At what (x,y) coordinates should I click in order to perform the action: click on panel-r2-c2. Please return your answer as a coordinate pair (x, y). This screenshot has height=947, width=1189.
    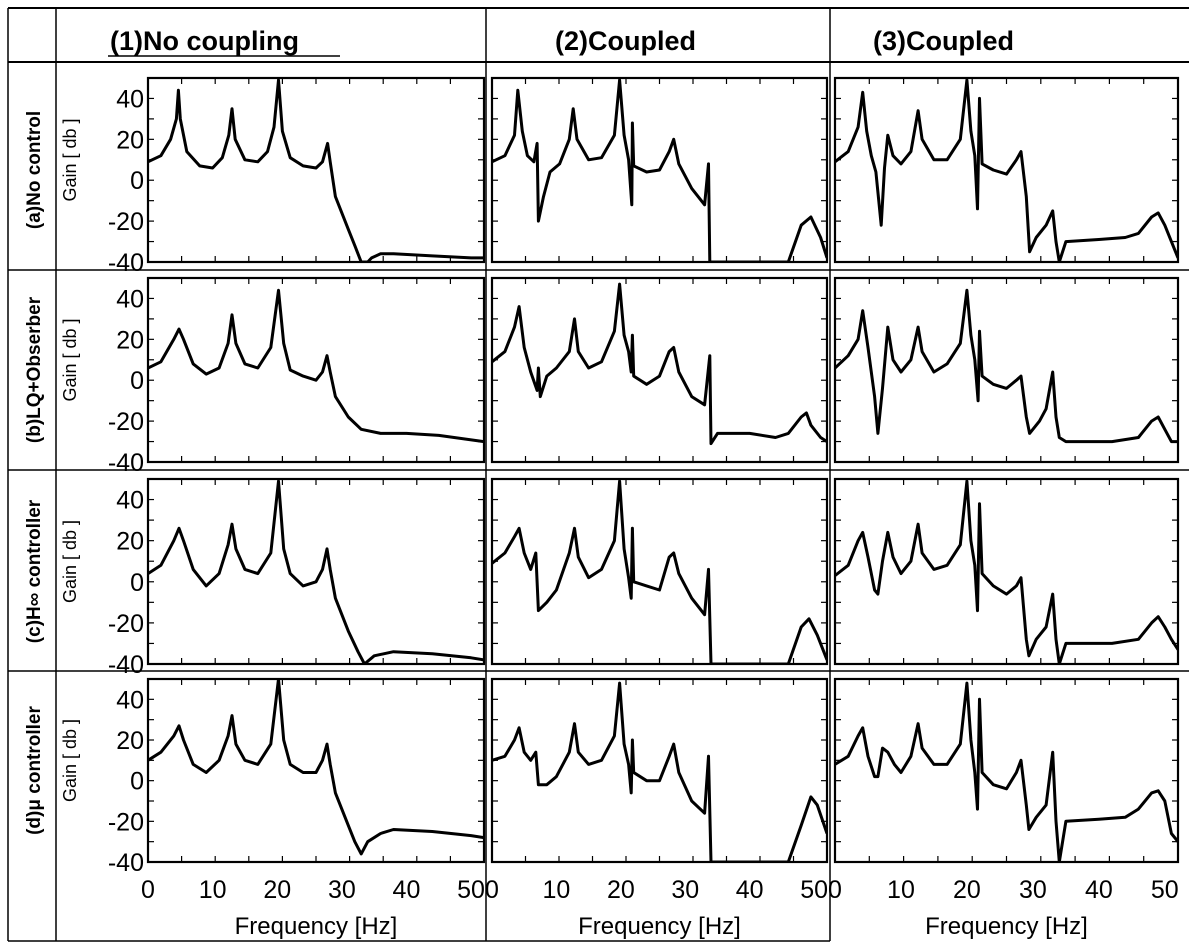
    Looking at the image, I should click on (659, 370).